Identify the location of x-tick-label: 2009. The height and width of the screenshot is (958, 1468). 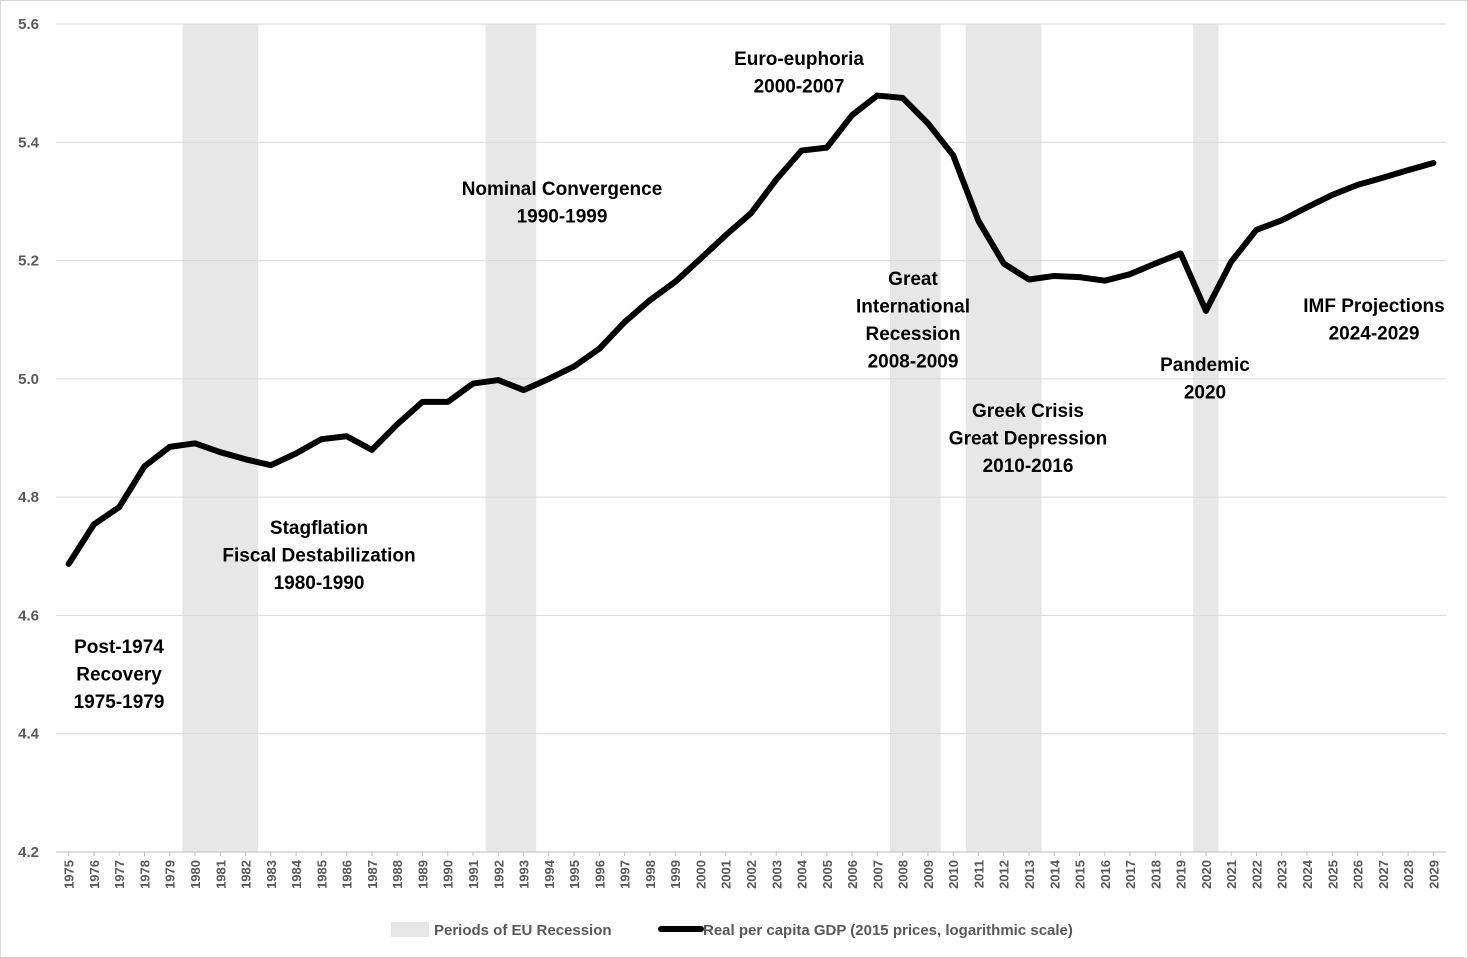
(928, 874).